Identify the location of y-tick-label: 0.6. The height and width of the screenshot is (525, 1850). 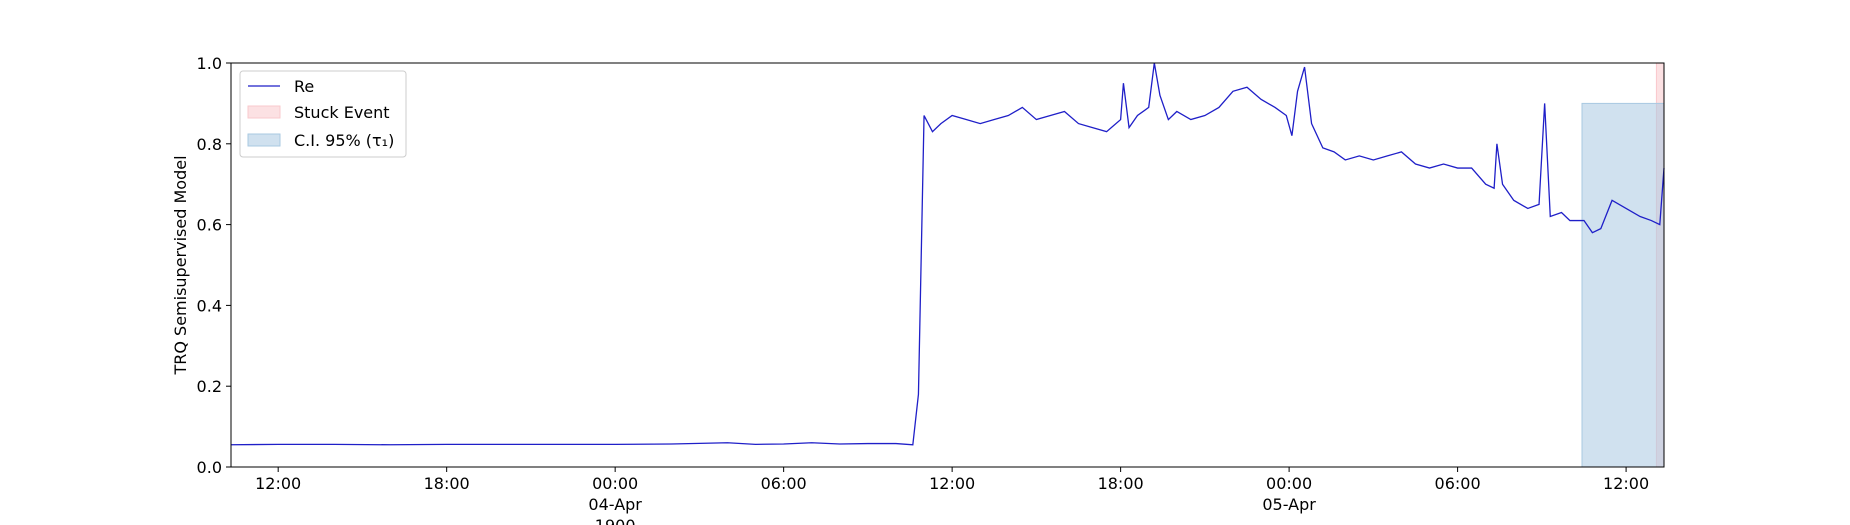
(209, 225).